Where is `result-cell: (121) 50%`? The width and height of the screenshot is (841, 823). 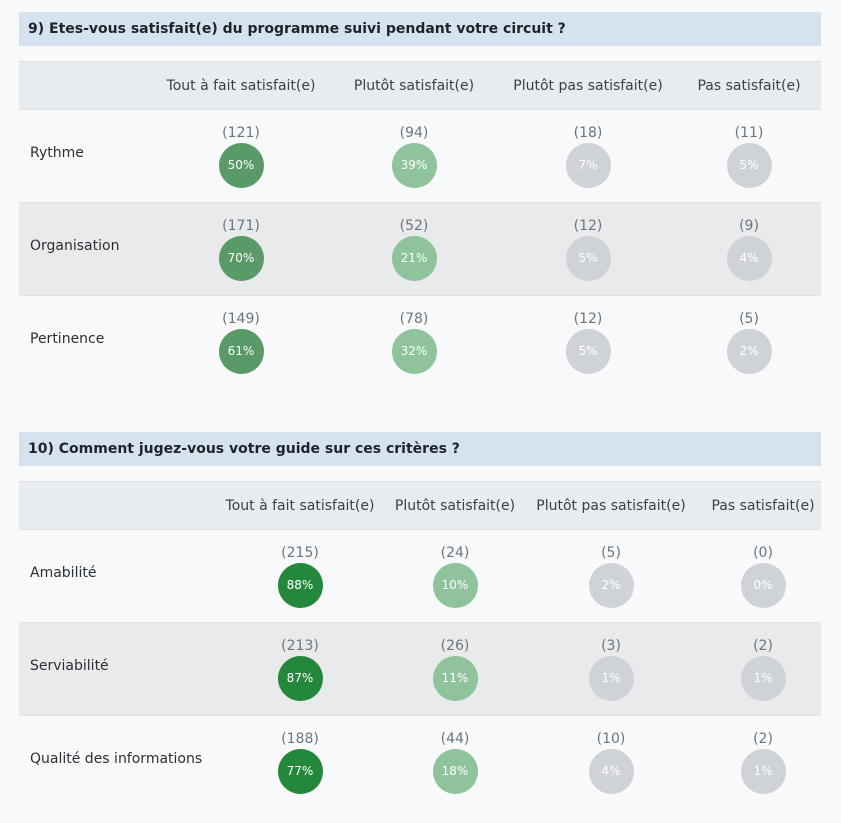 result-cell: (121) 50% is located at coordinates (241, 156).